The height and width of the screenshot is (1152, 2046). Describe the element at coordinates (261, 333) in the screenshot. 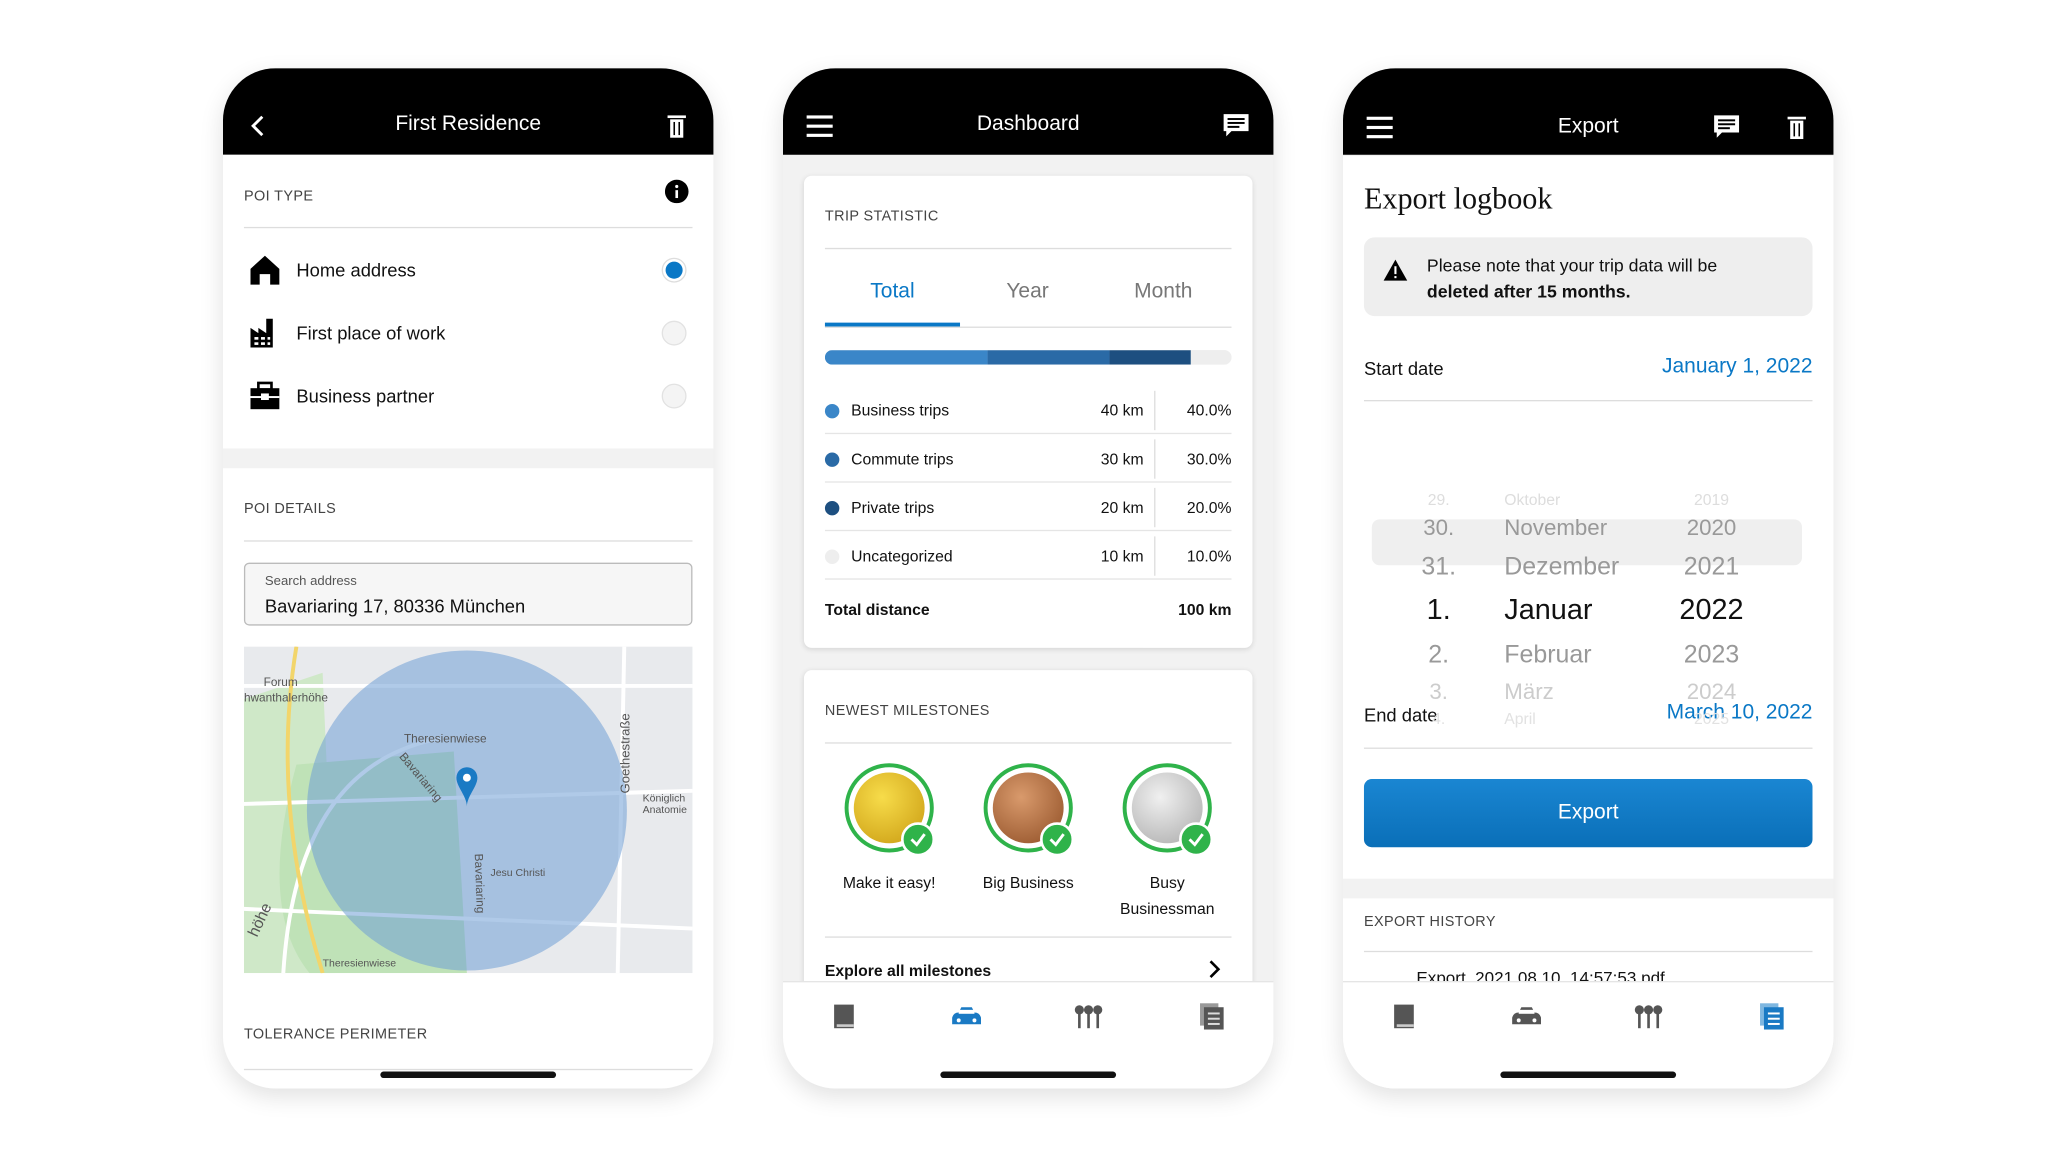

I see `factory-icon` at that location.